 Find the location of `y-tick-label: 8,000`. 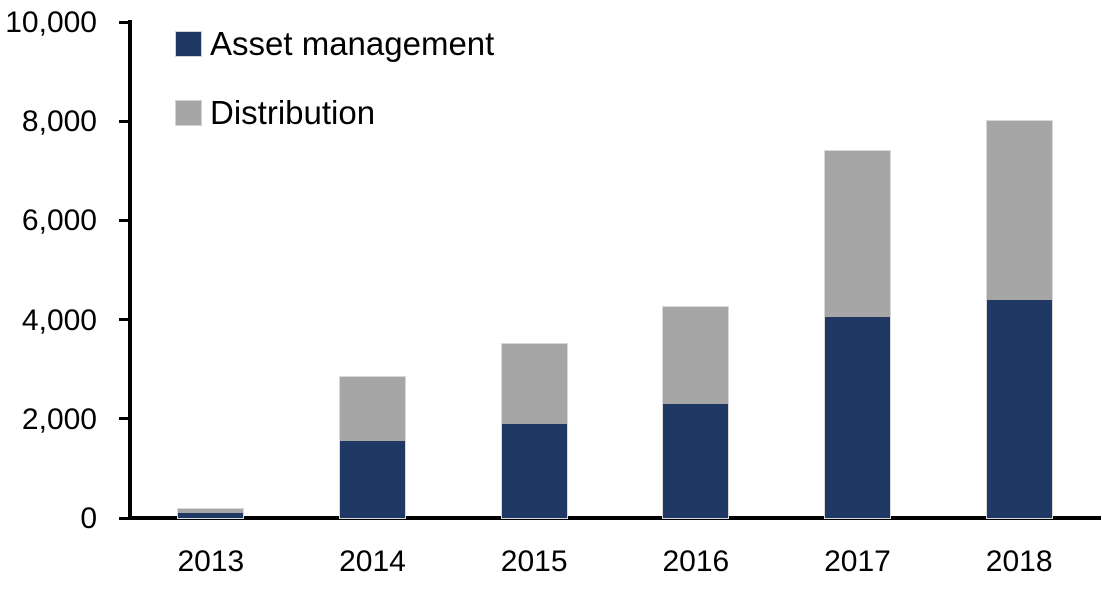

y-tick-label: 8,000 is located at coordinates (59, 122).